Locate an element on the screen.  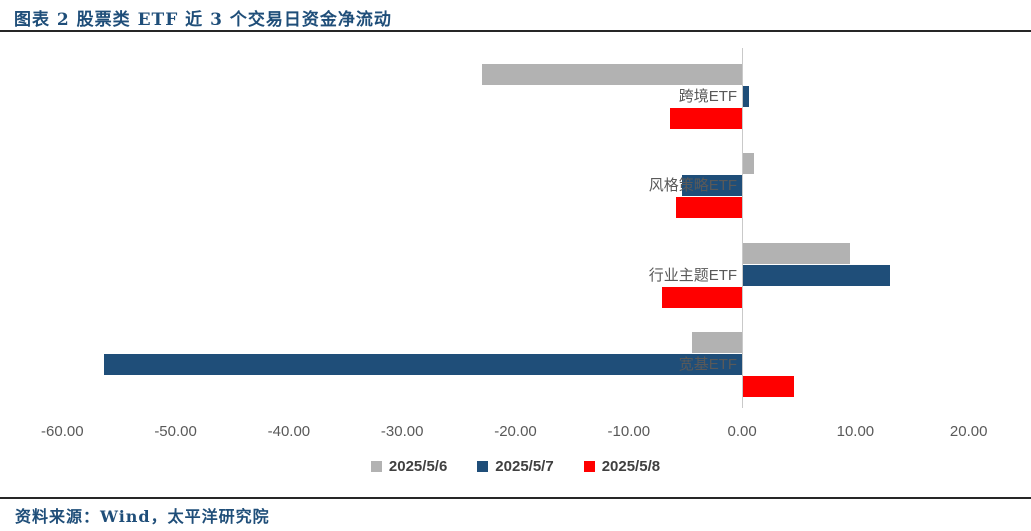
bar-series1-cat3 is located at coordinates (423, 365).